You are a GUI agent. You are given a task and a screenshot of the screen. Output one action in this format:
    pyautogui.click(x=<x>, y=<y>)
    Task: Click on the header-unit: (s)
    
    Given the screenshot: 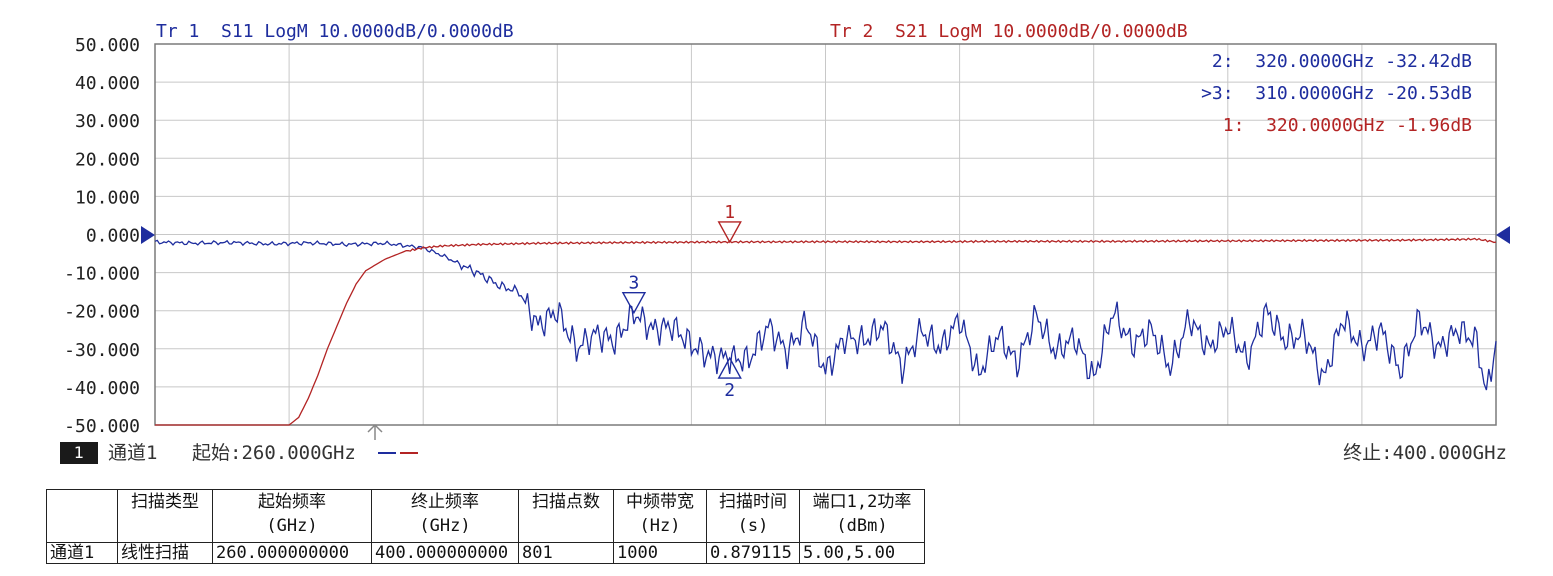 What is the action you would take?
    pyautogui.click(x=753, y=526)
    